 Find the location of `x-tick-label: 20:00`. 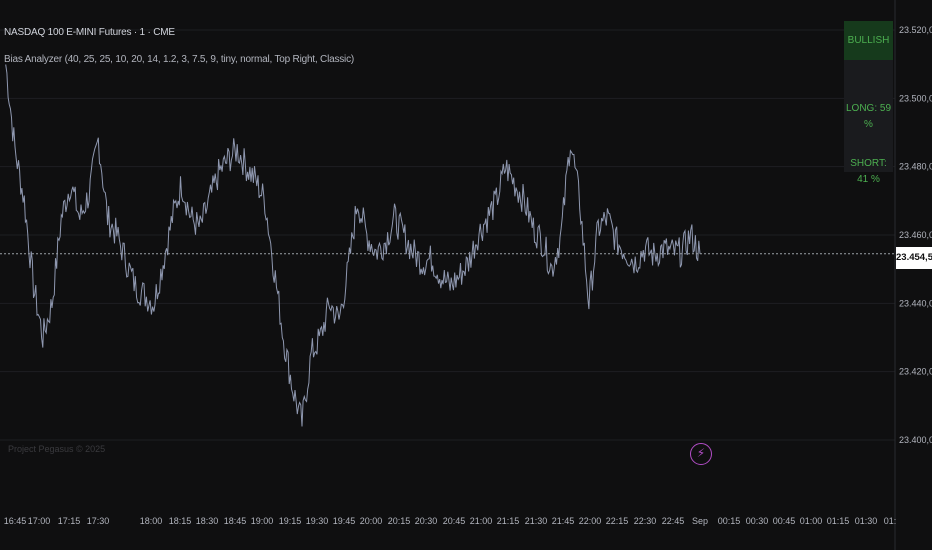

x-tick-label: 20:00 is located at coordinates (371, 521).